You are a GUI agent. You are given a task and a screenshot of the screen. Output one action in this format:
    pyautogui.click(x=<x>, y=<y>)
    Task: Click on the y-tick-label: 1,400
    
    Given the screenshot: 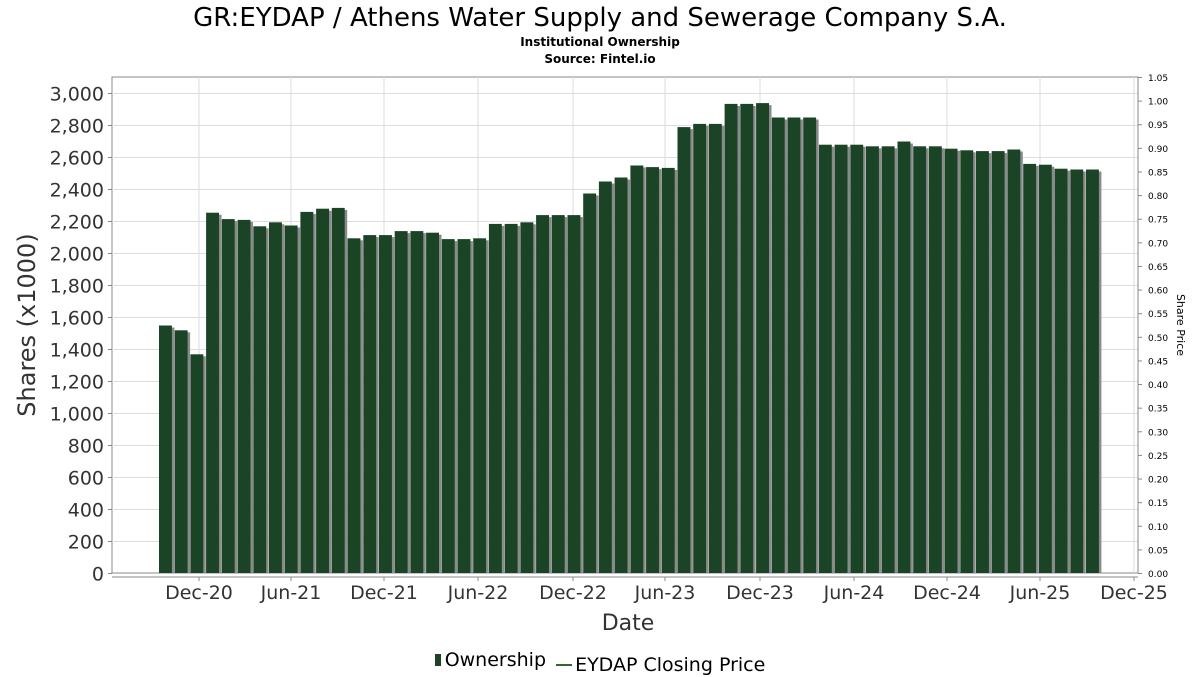 What is the action you would take?
    pyautogui.click(x=77, y=351)
    